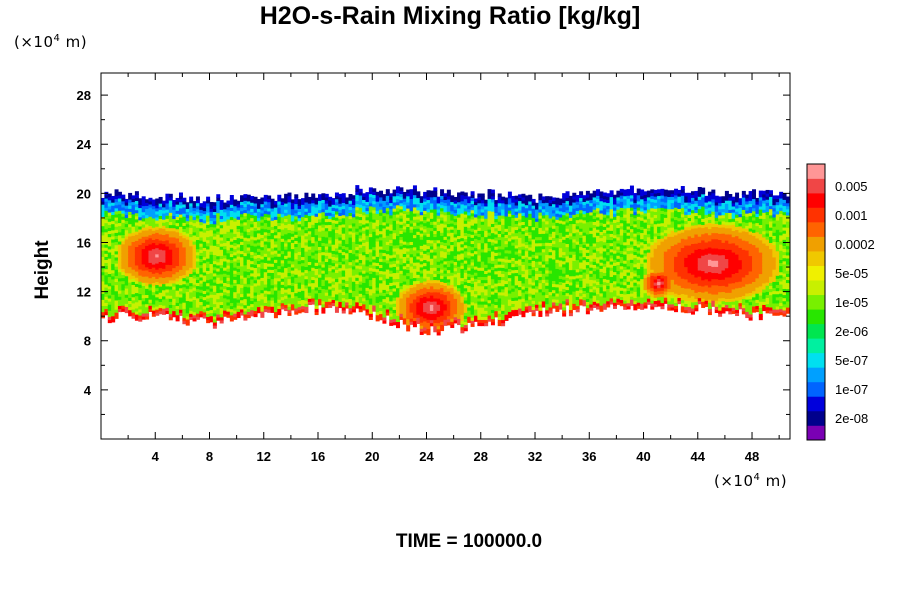 The width and height of the screenshot is (900, 600). What do you see at coordinates (855, 244) in the screenshot?
I see `colorbar-label: 0.0002` at bounding box center [855, 244].